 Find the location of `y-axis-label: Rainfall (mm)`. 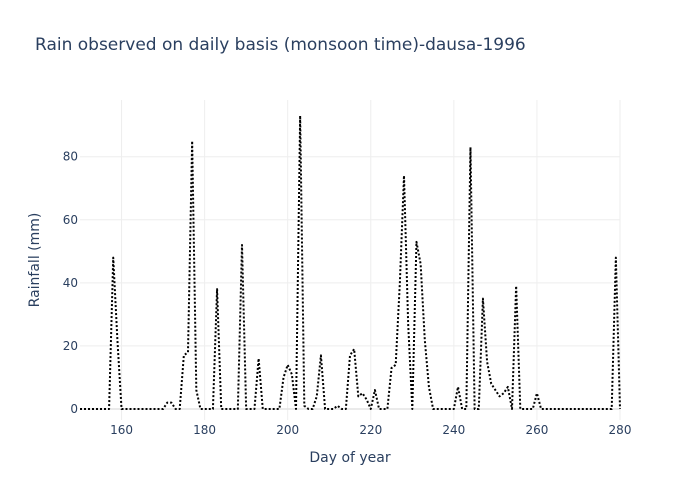

y-axis-label: Rainfall (mm) is located at coordinates (35, 260).